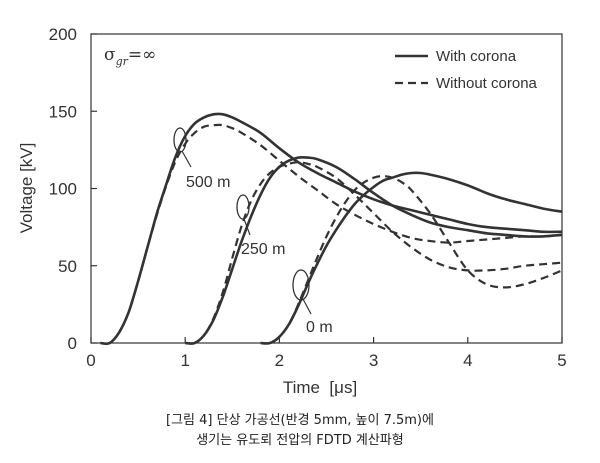  I want to click on sigma-subscript: gr, so click(122, 61).